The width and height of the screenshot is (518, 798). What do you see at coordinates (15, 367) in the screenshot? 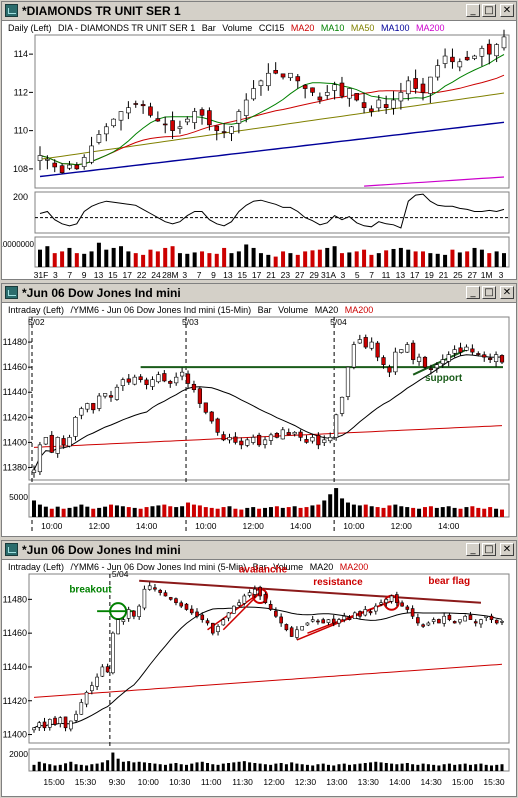
I see `price-tick-label: 11460` at bounding box center [15, 367].